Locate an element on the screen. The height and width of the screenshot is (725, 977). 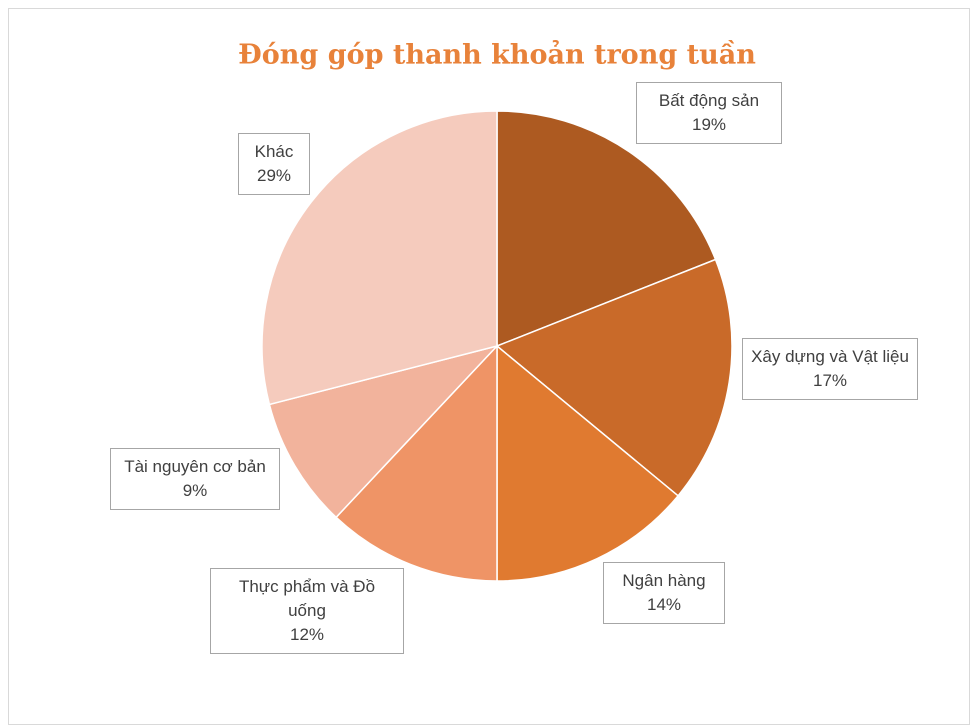
data-label: Tài nguyên cơ bản 9% is located at coordinates (195, 479).